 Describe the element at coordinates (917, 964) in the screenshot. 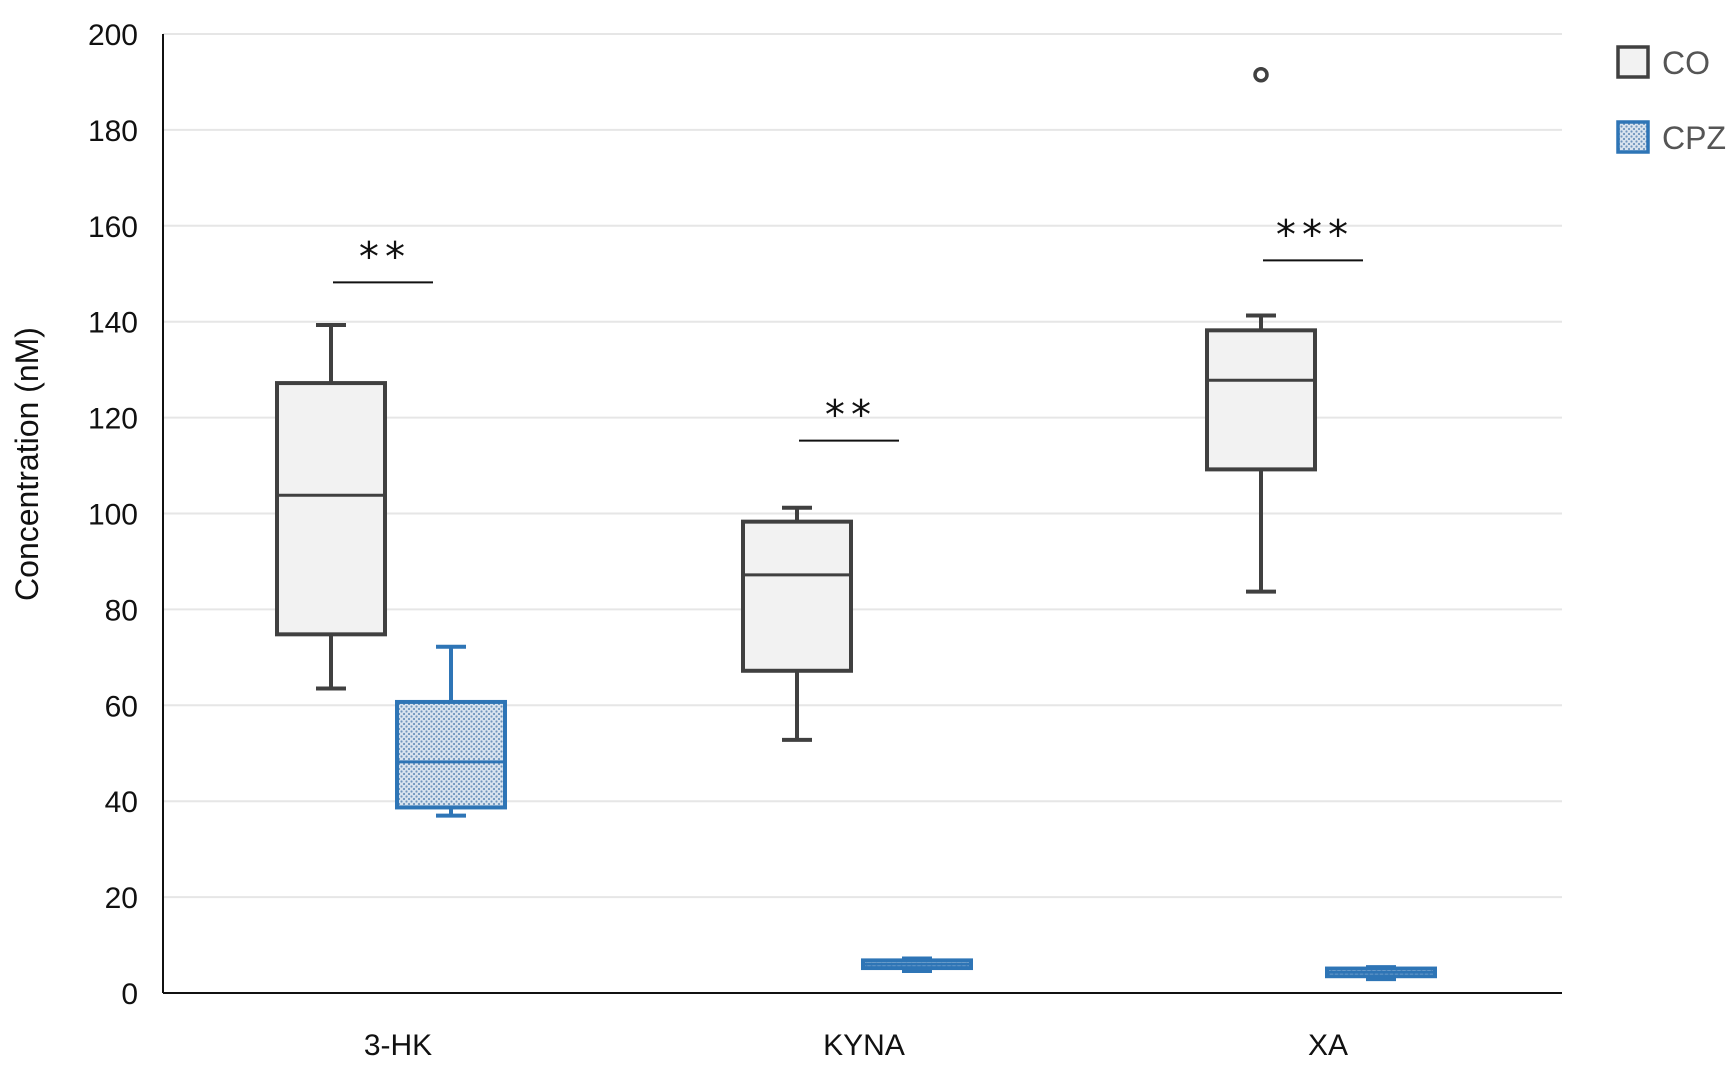

I see `box-cpz-kyna` at that location.